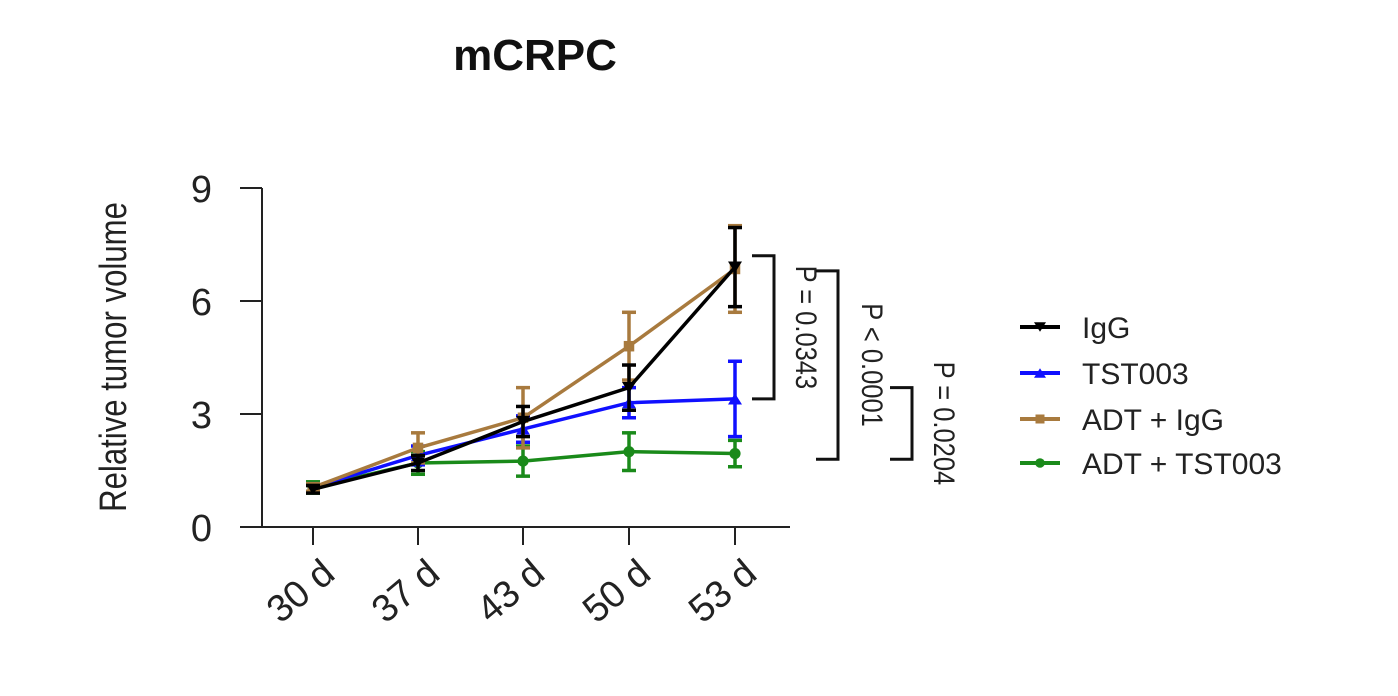  I want to click on legend-entry: ADT + IgG, so click(1122, 420).